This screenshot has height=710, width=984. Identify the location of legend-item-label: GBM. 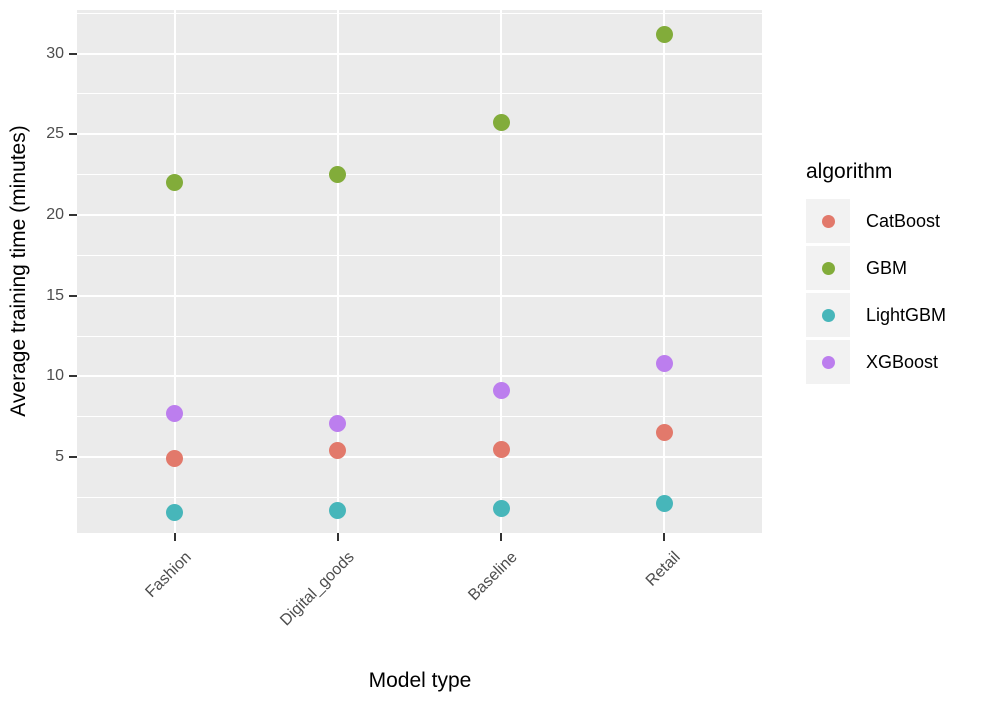
(887, 267).